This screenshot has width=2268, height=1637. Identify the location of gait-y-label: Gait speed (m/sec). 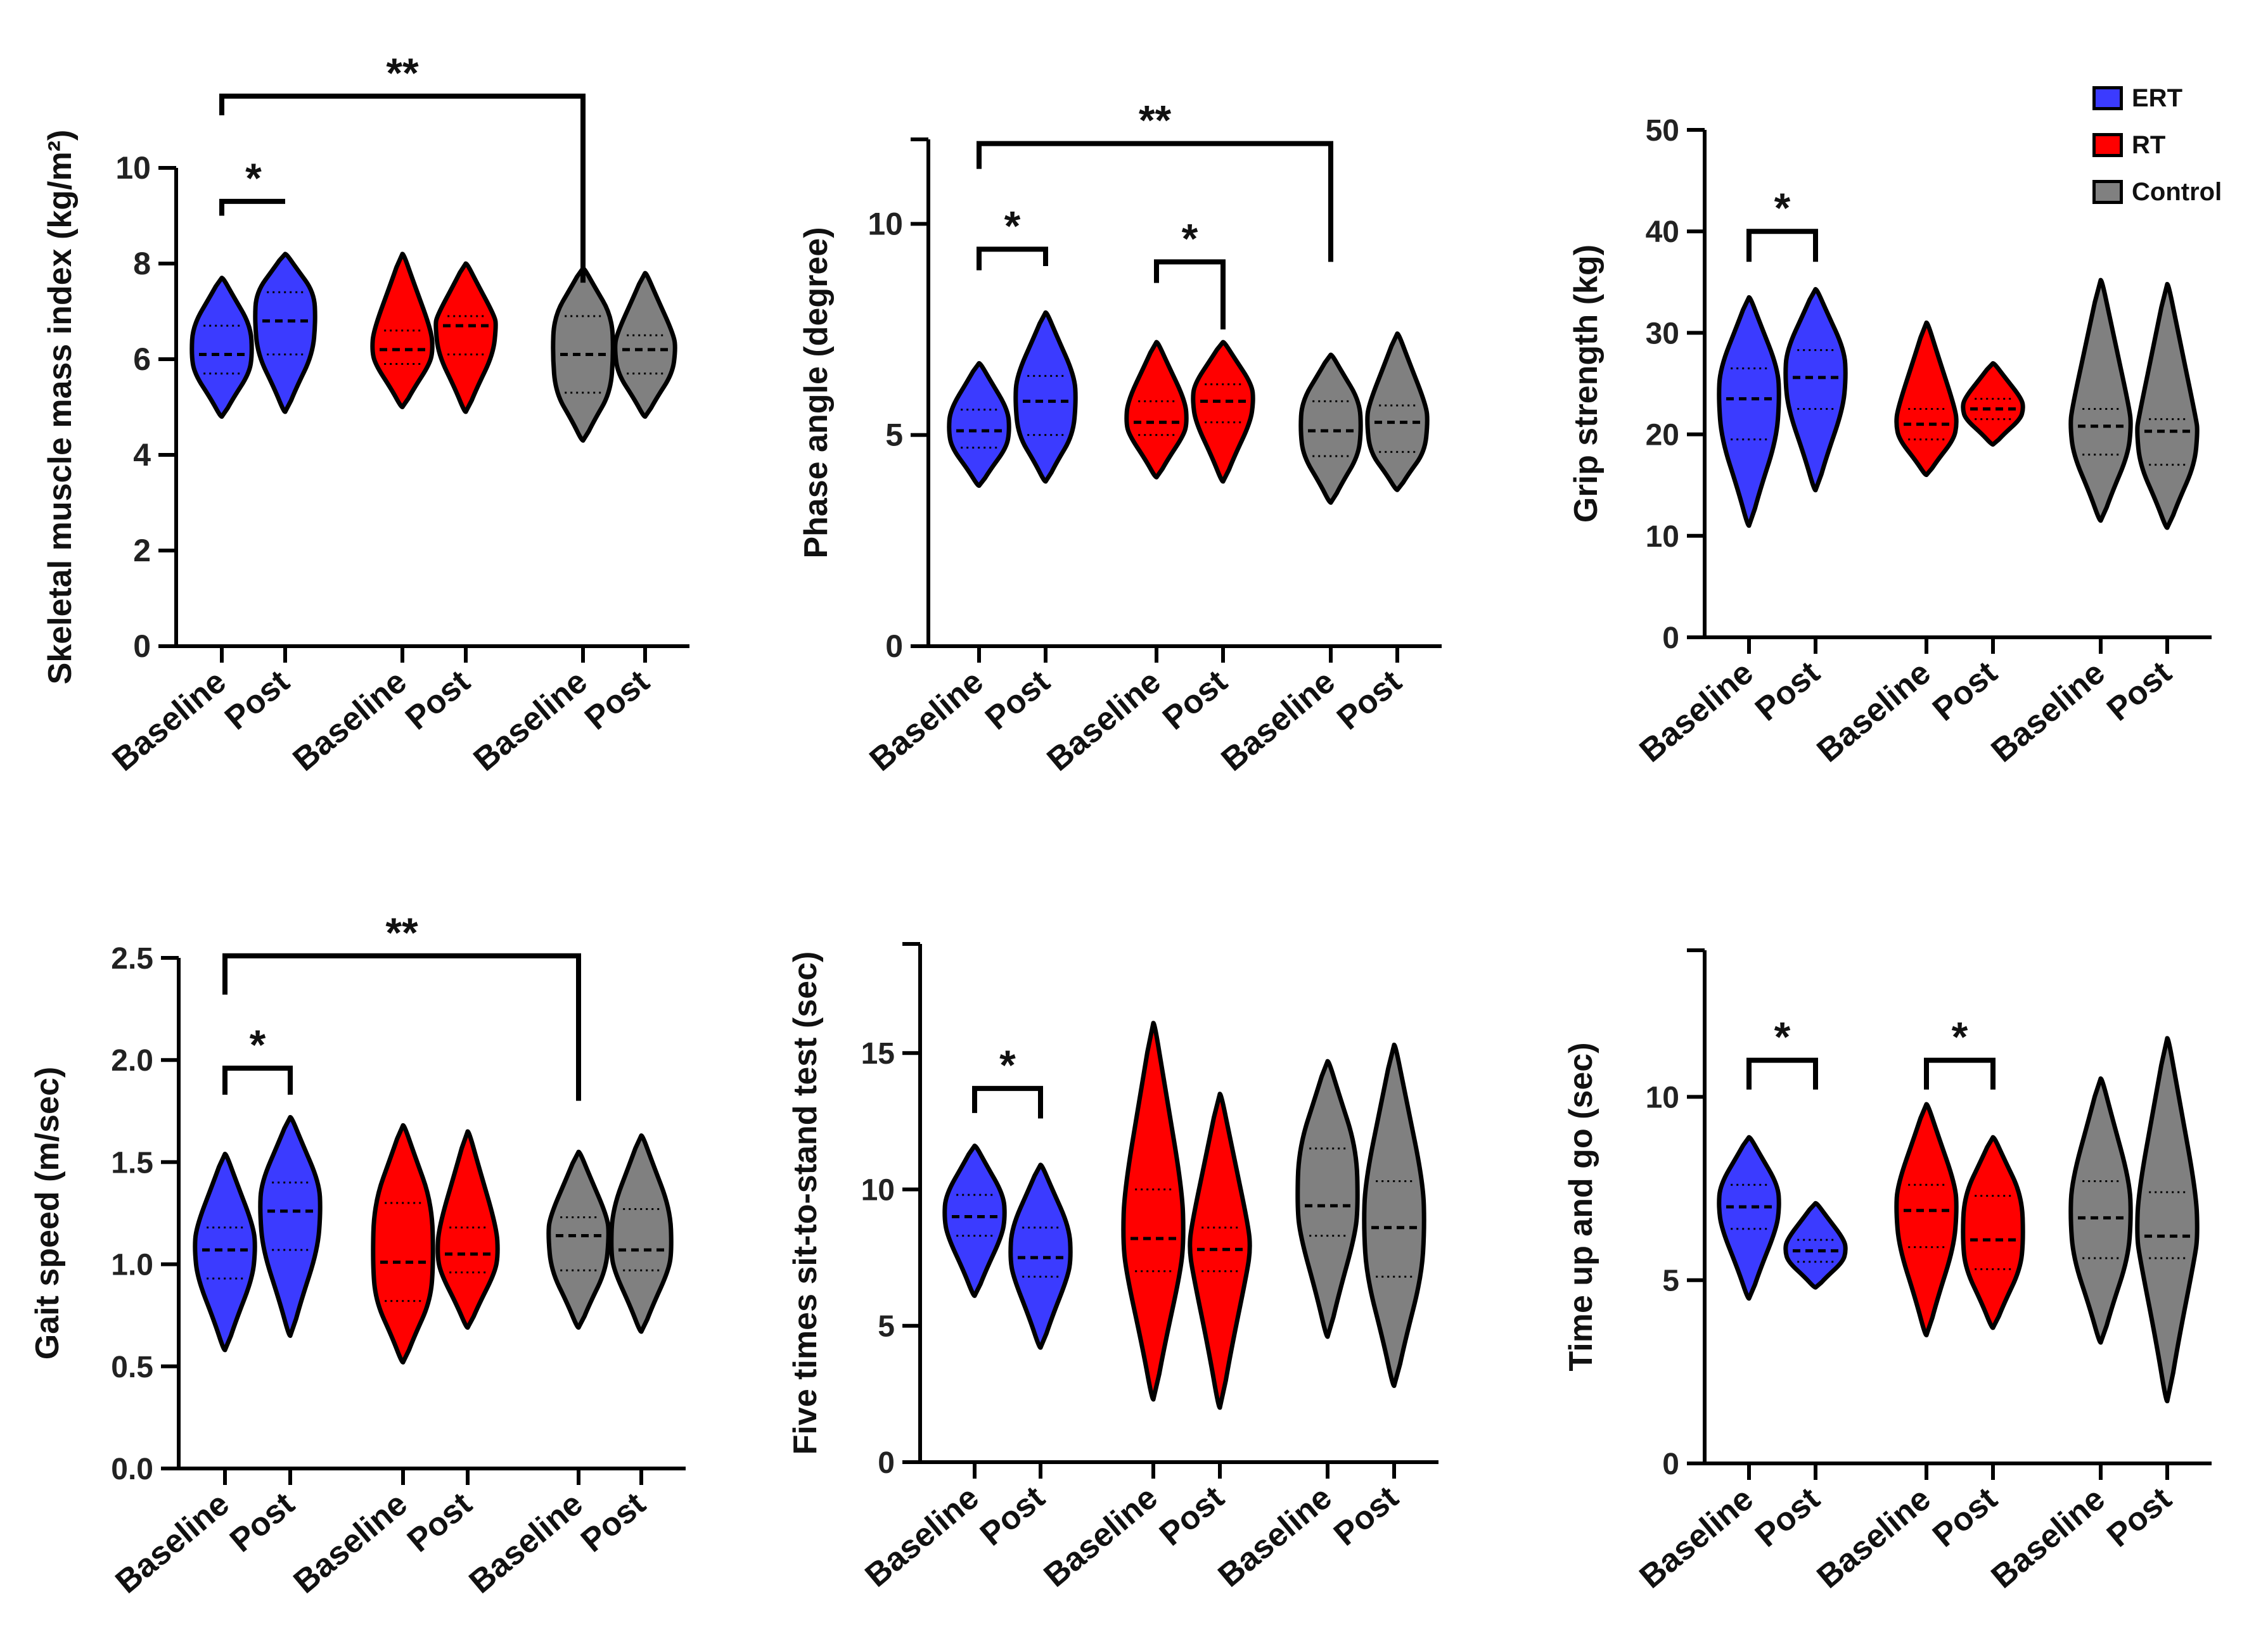
(47, 1213).